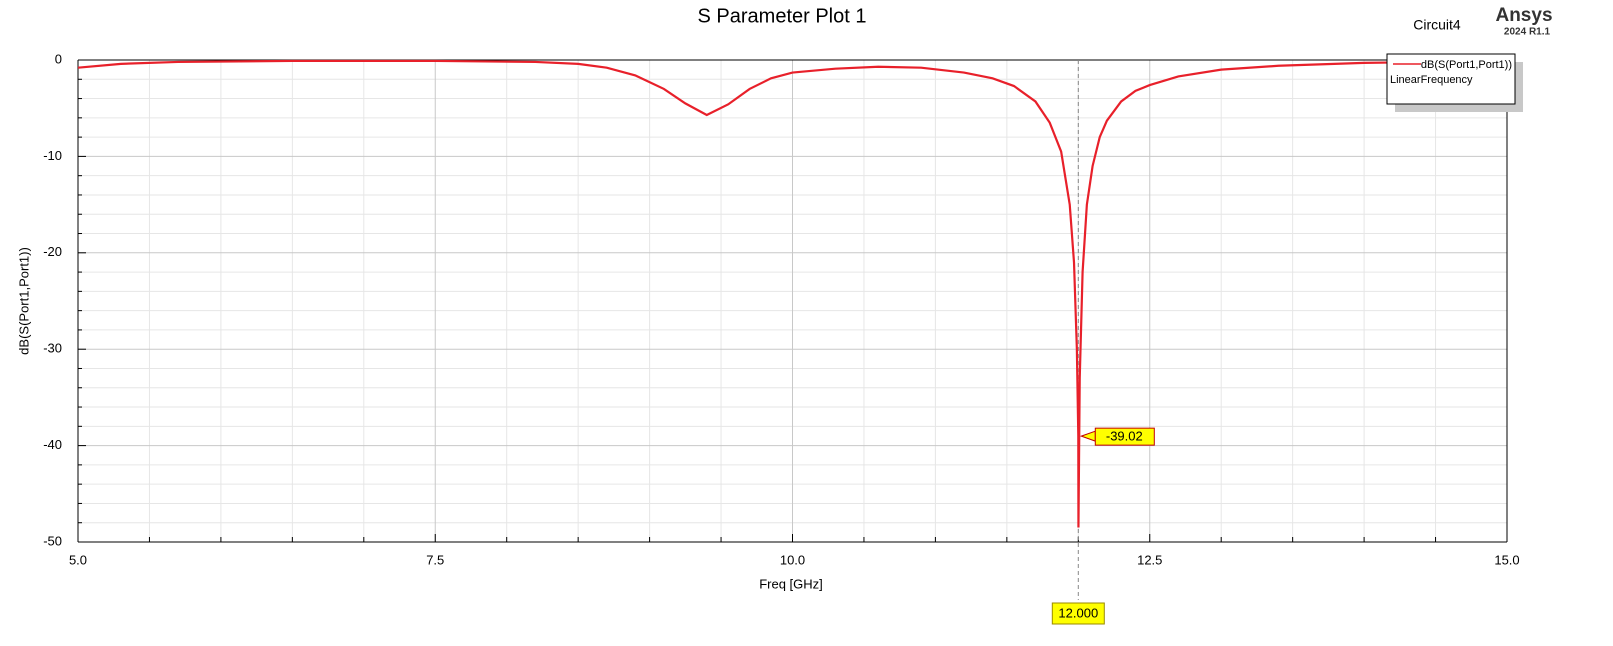 The image size is (1613, 646). What do you see at coordinates (792, 559) in the screenshot?
I see `x-tick-label: 10.0` at bounding box center [792, 559].